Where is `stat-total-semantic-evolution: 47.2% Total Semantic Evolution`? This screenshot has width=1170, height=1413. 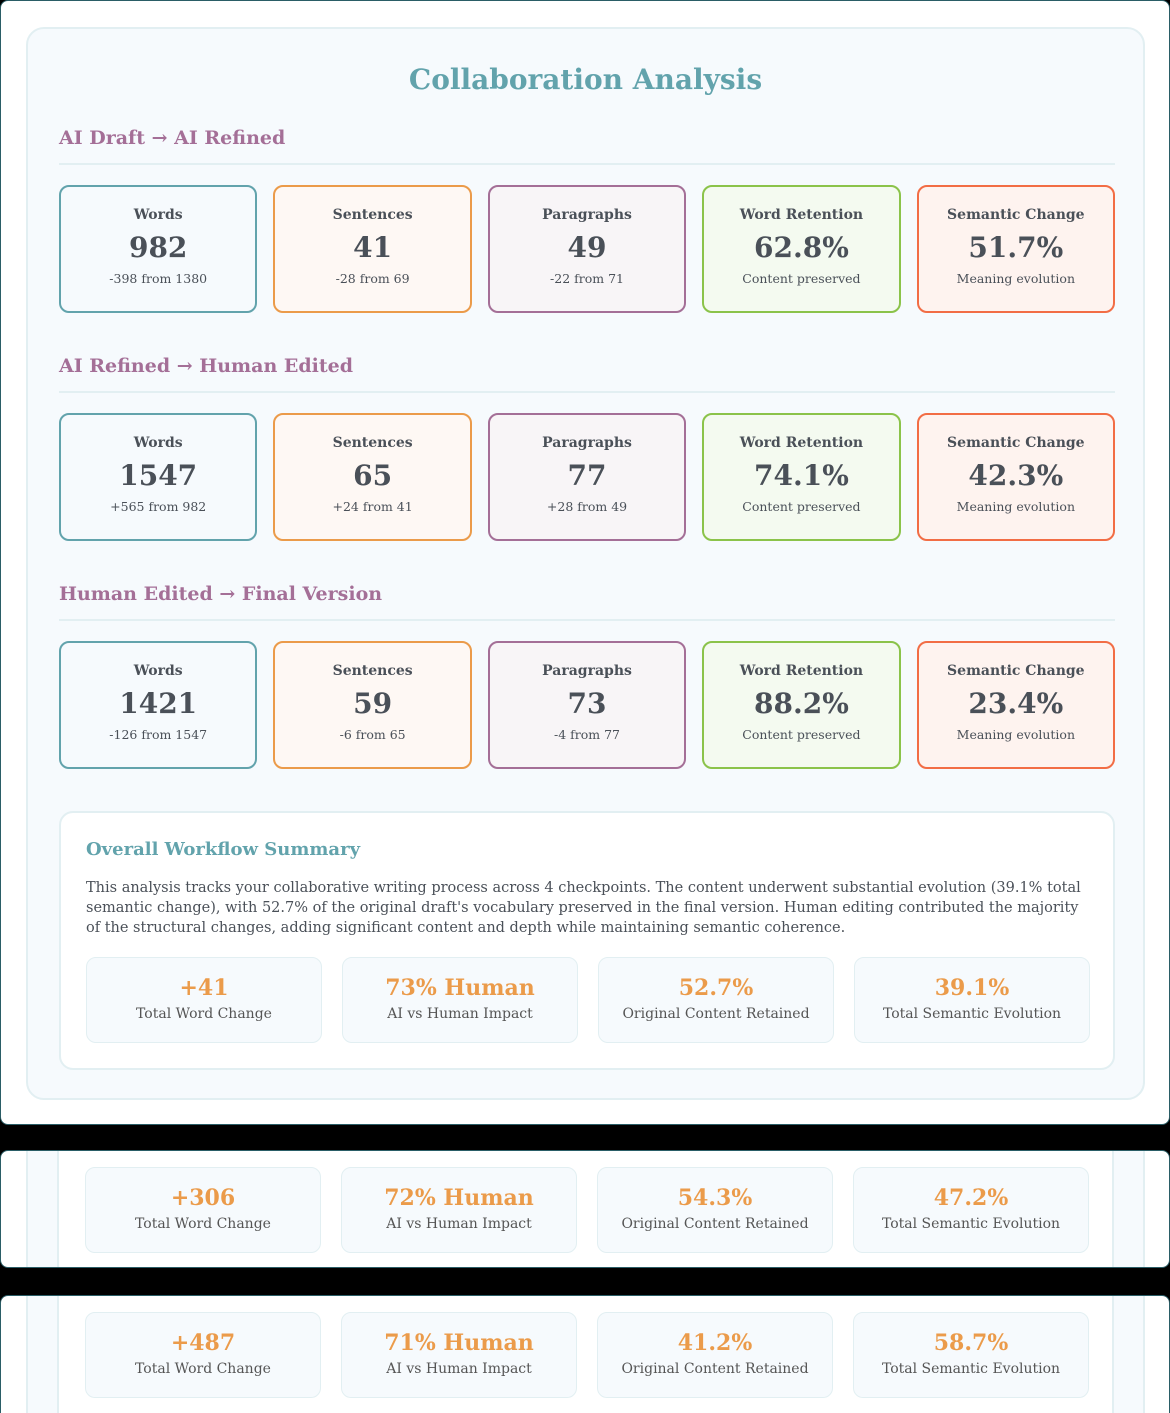 stat-total-semantic-evolution: 47.2% Total Semantic Evolution is located at coordinates (971, 1210).